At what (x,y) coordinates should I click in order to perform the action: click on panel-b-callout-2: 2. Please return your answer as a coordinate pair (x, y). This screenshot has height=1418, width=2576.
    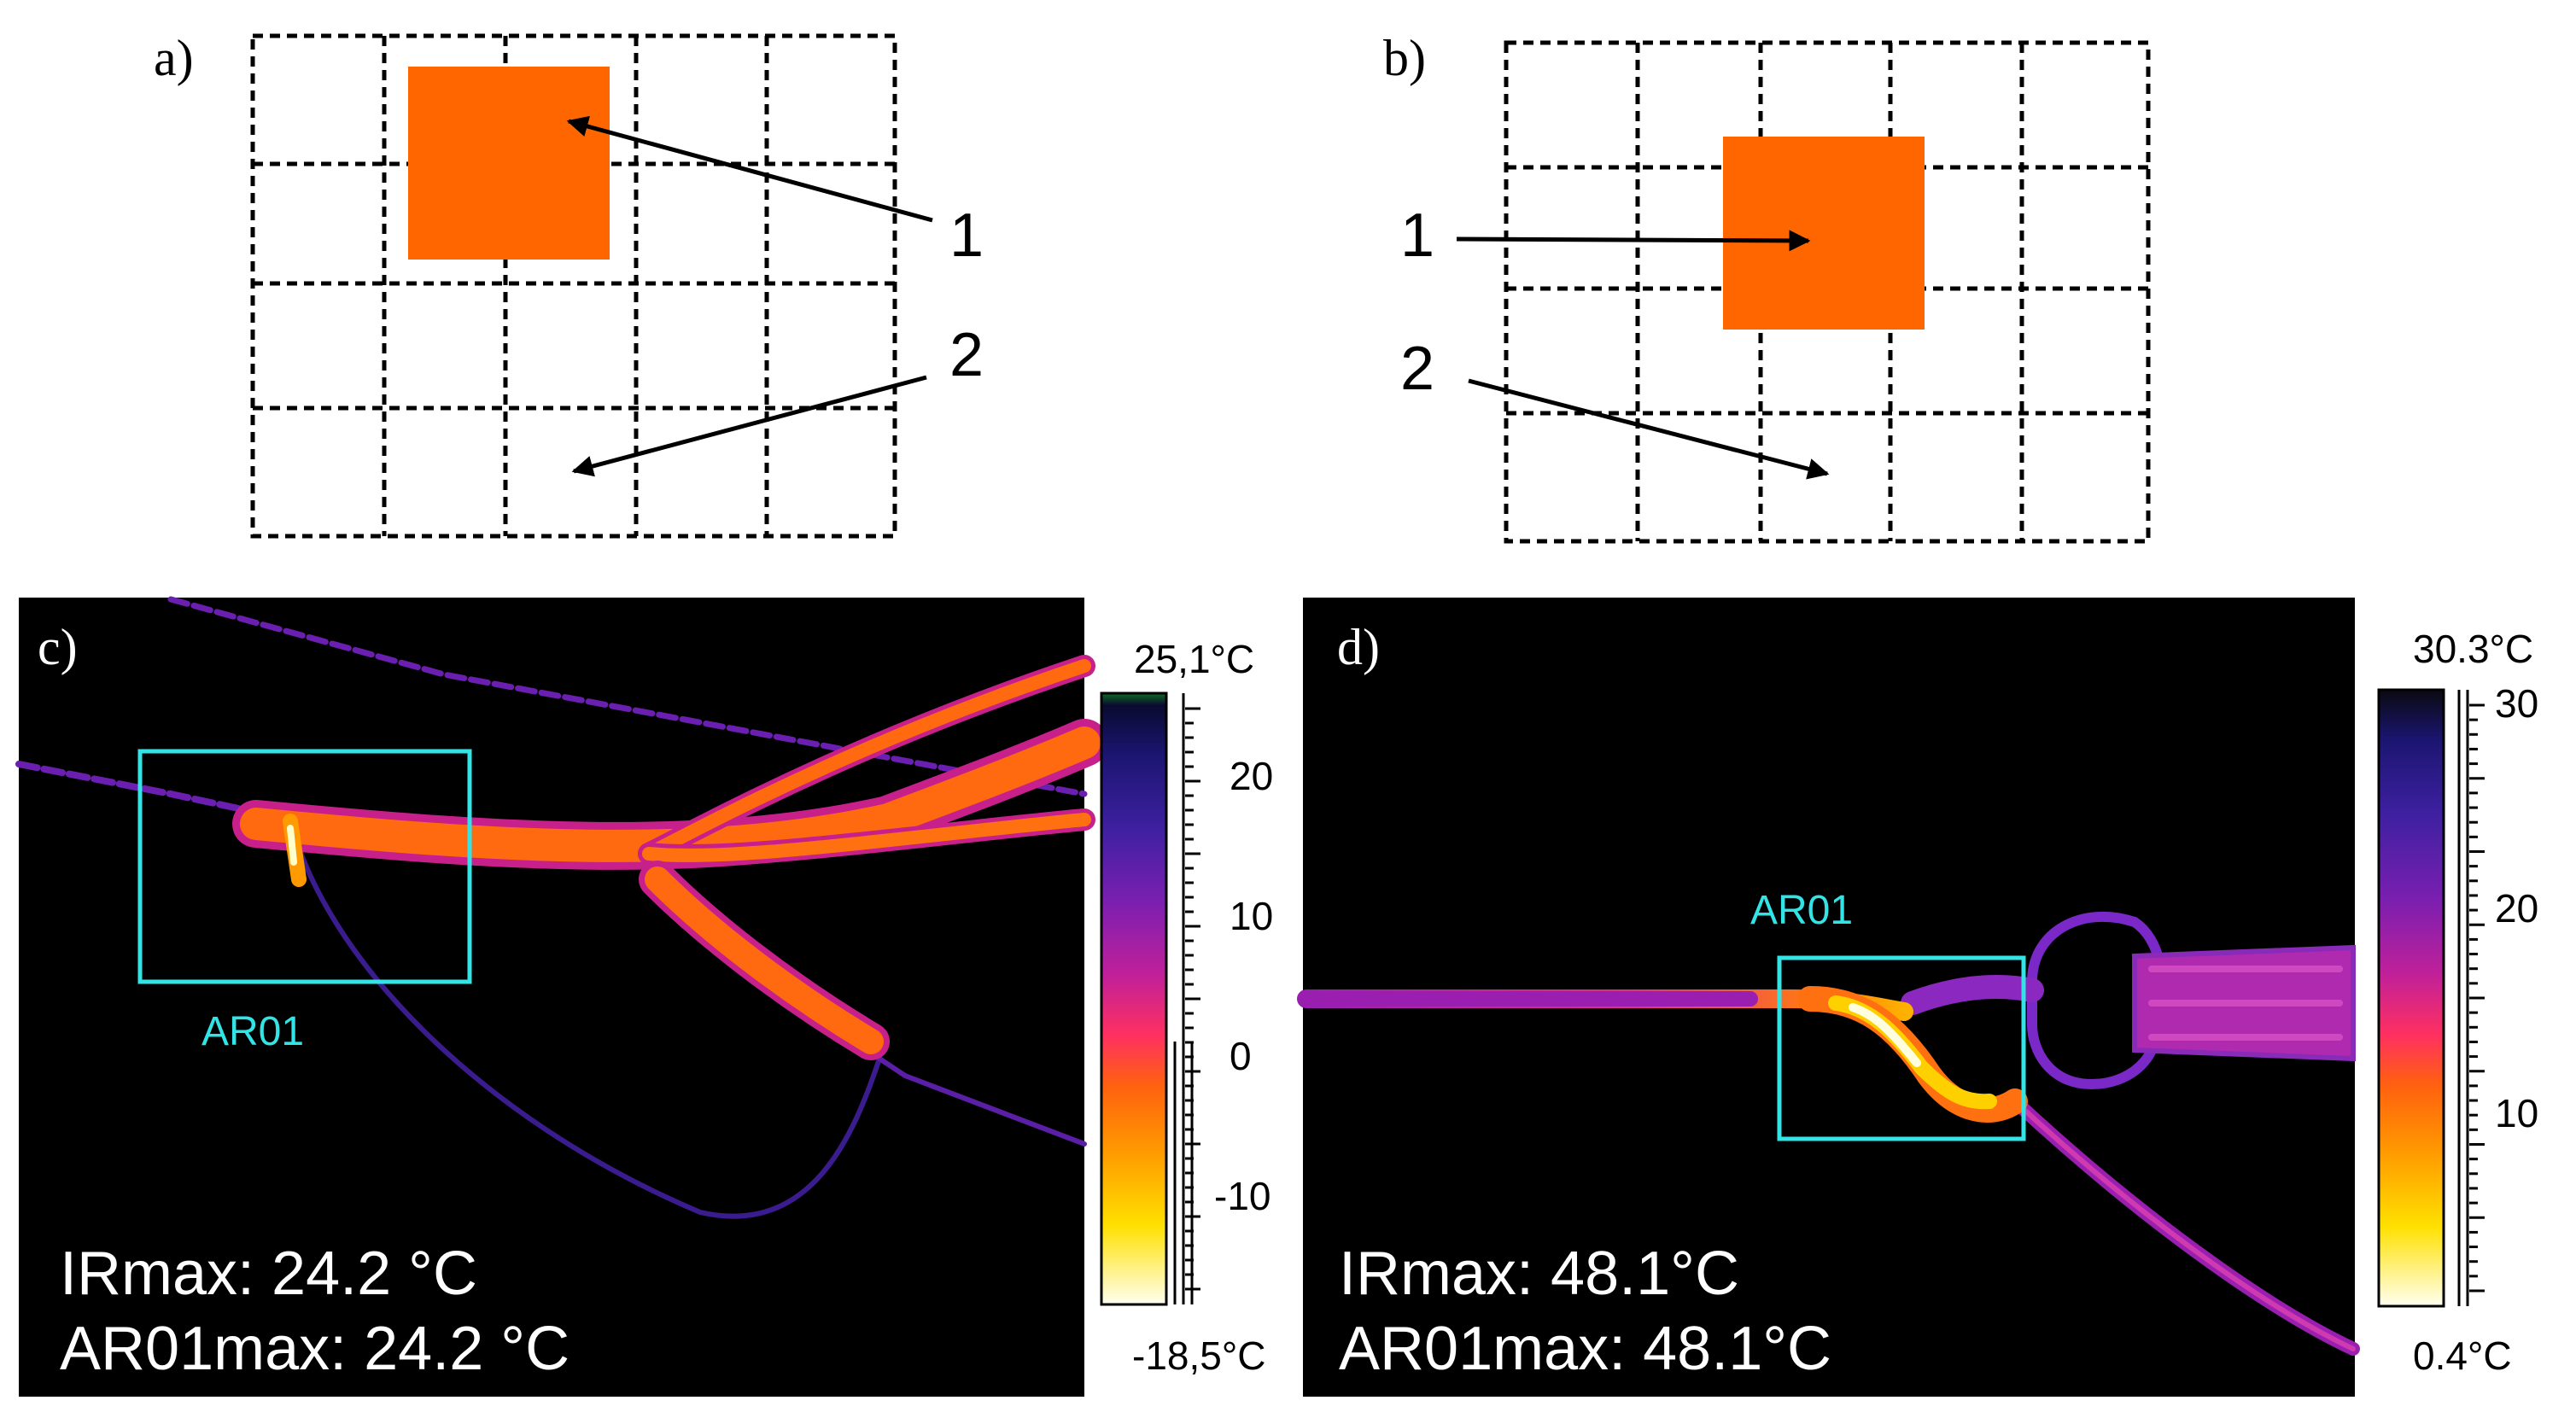
    Looking at the image, I should click on (1417, 369).